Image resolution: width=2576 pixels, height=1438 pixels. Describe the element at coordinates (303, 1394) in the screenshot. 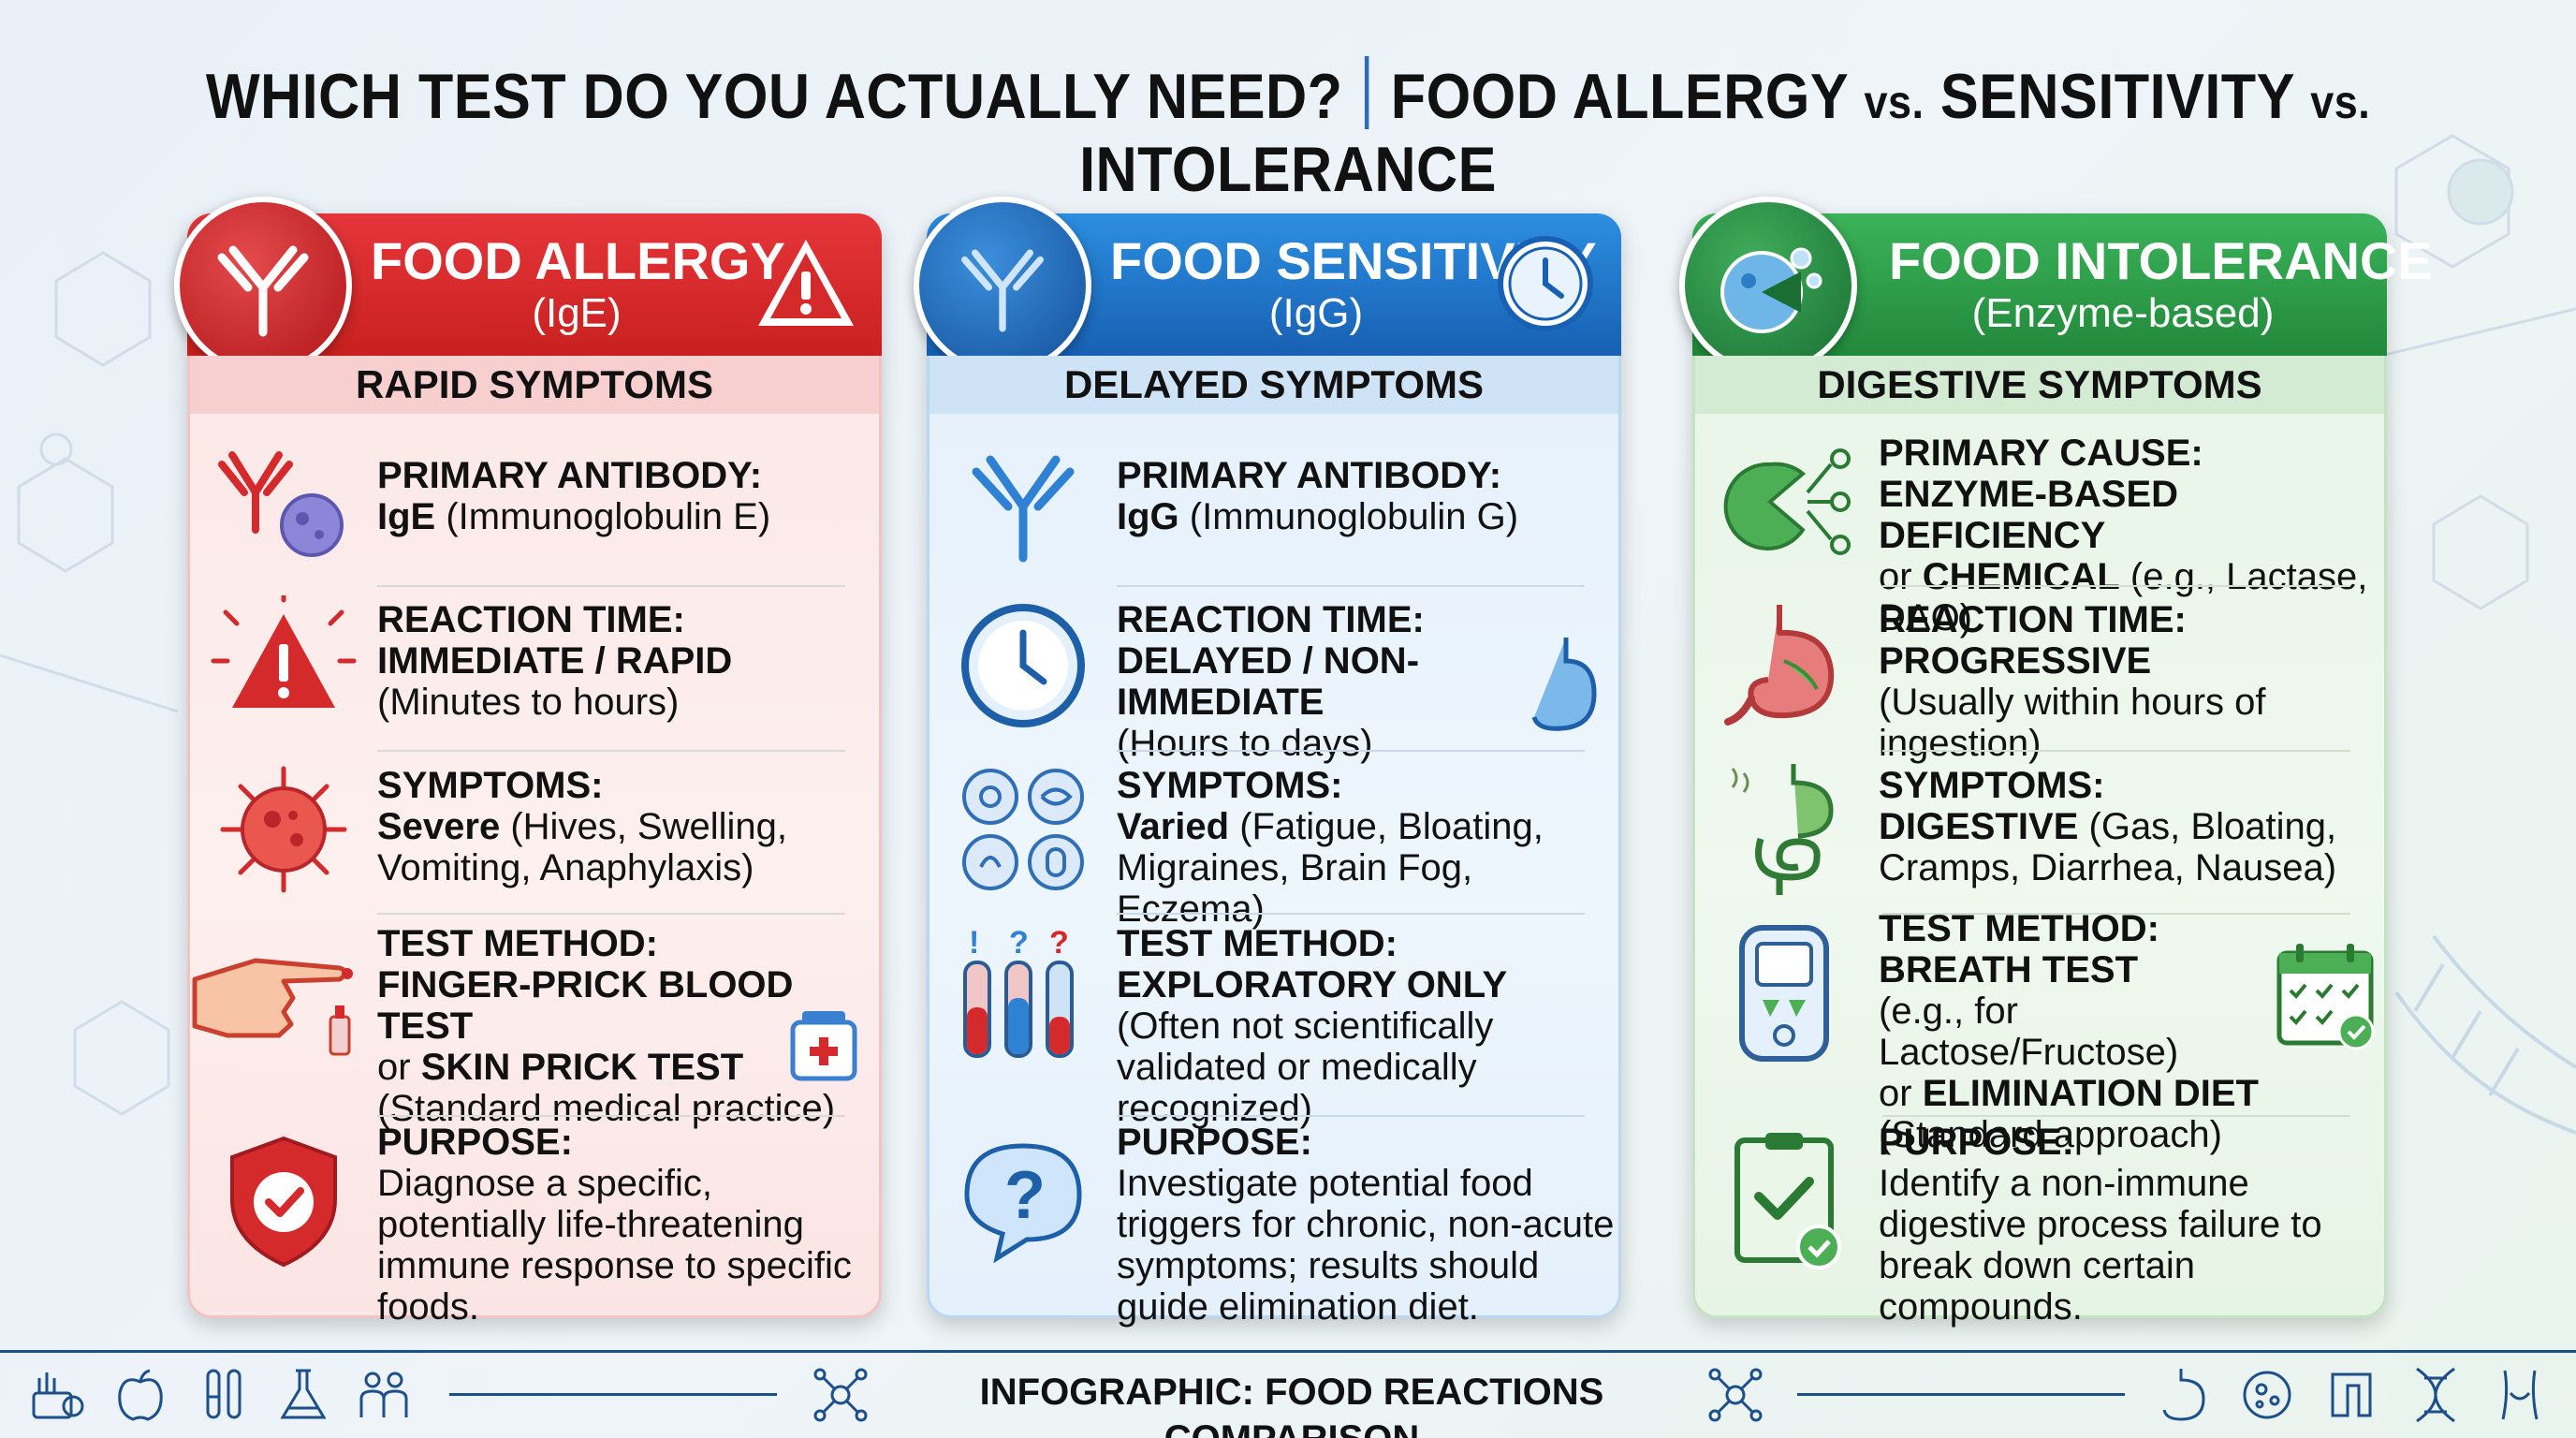

I see `flask-icon` at that location.